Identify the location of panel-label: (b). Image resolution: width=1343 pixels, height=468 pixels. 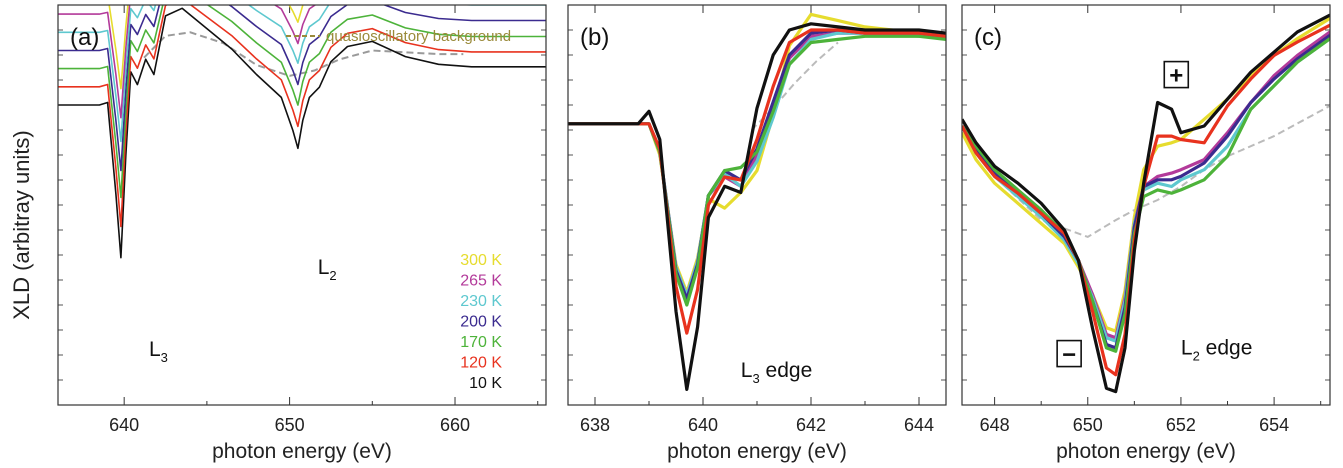
(594, 37).